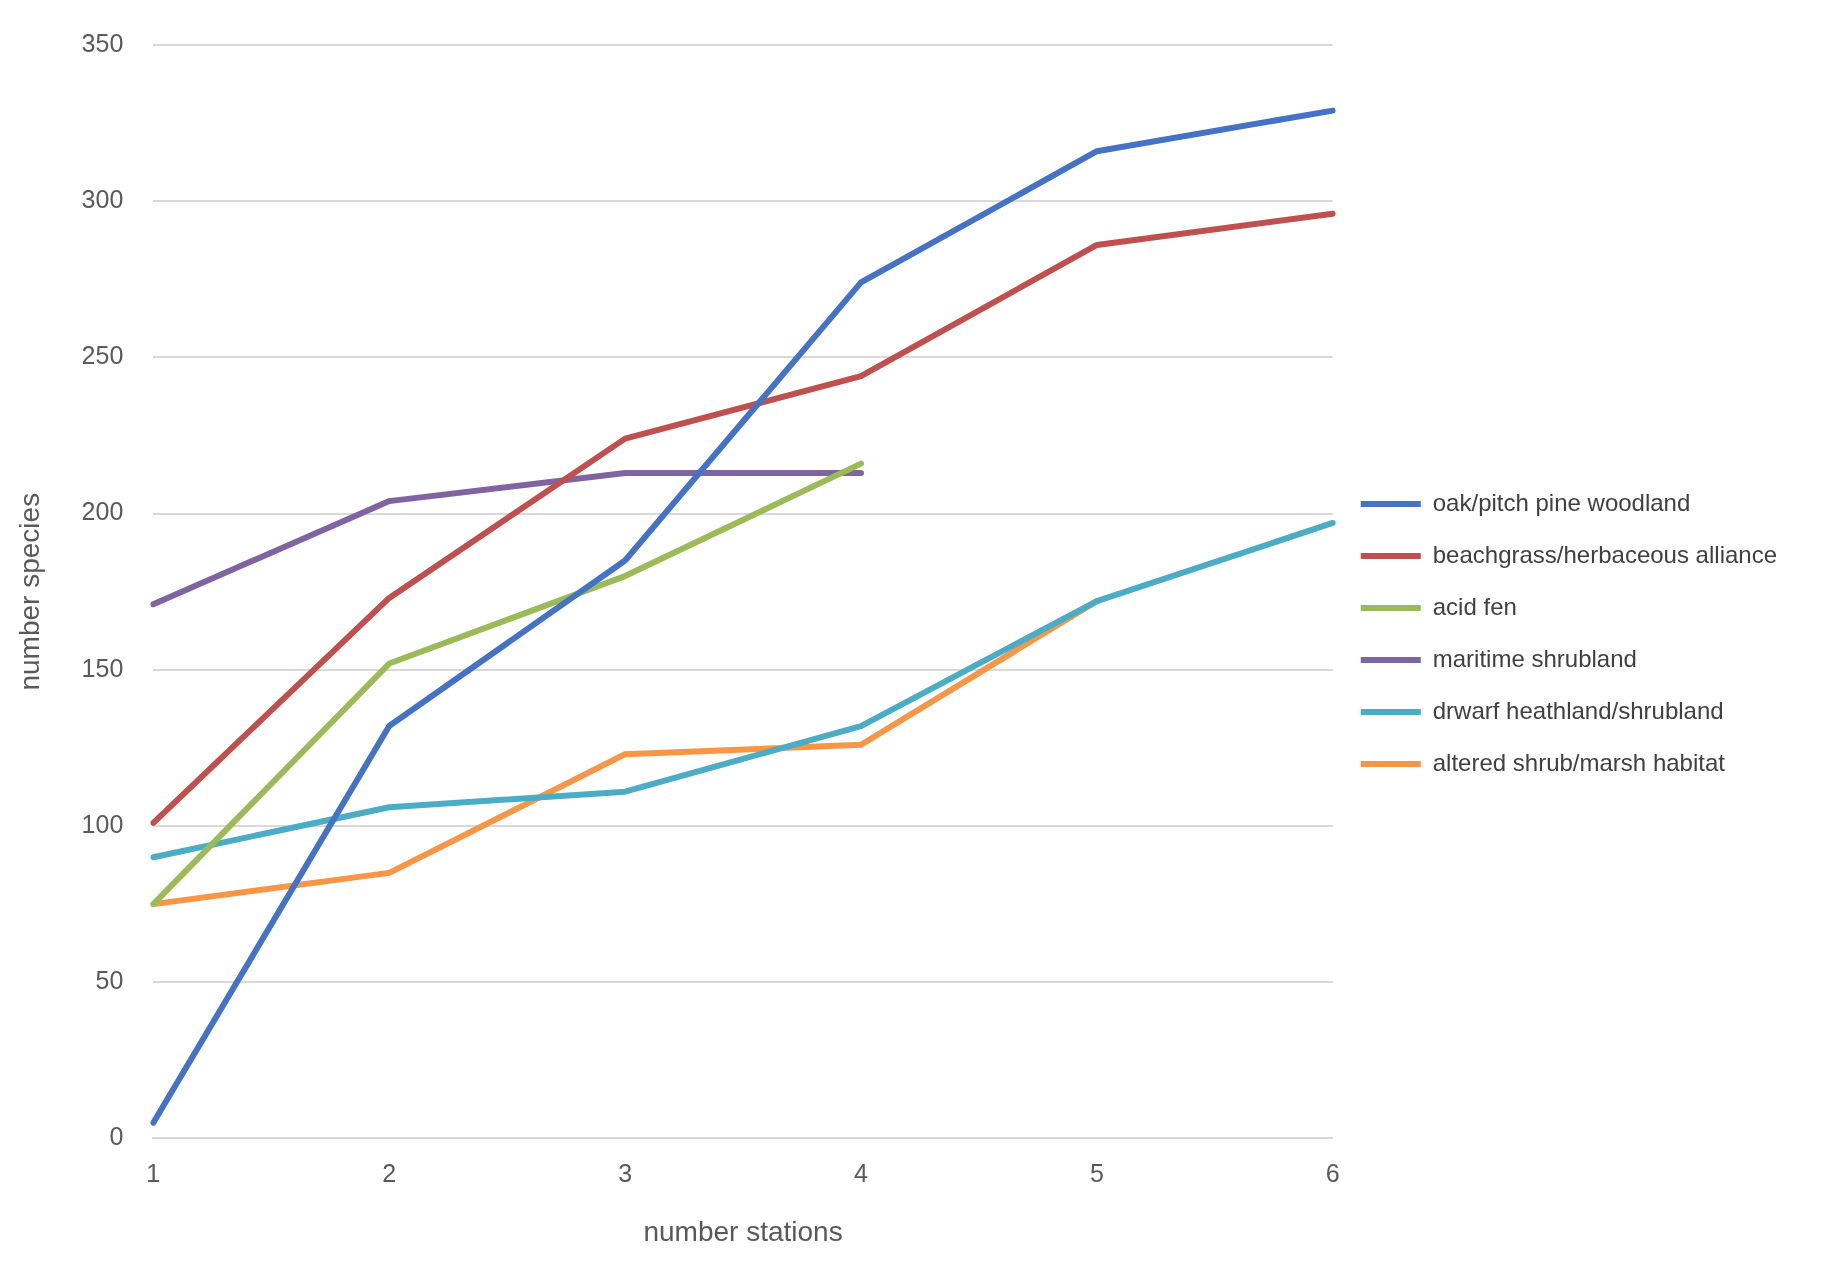  I want to click on y-tick-label: 250, so click(102, 355).